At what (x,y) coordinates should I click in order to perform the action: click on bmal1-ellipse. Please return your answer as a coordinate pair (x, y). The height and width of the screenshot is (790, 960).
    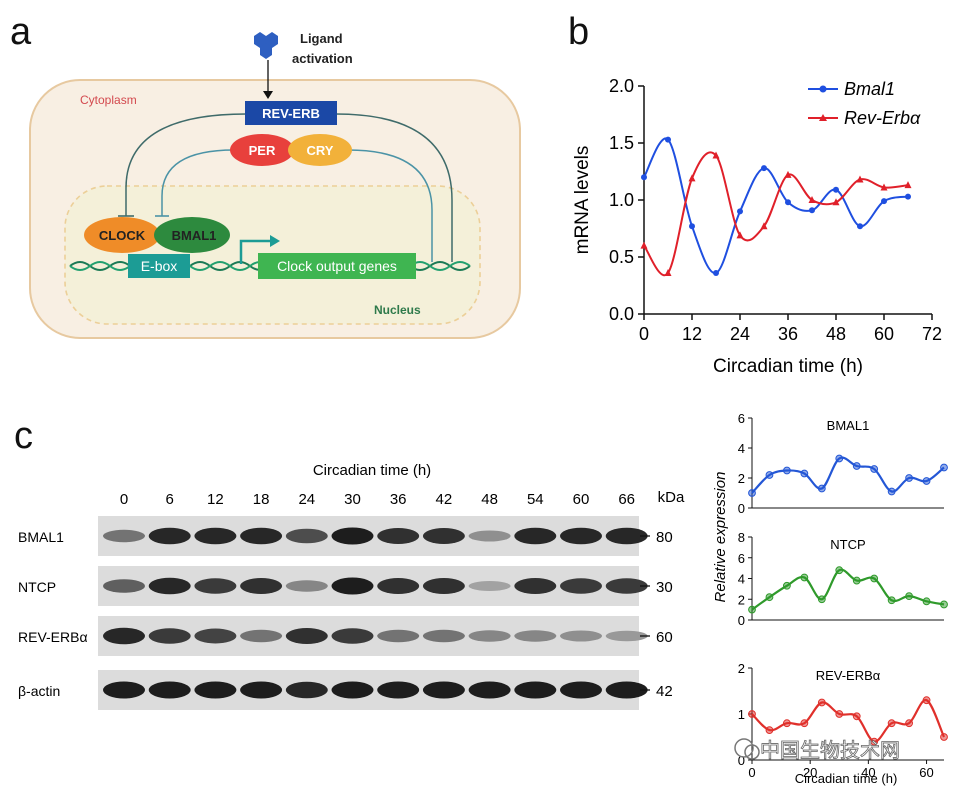
    Looking at the image, I should click on (192, 235).